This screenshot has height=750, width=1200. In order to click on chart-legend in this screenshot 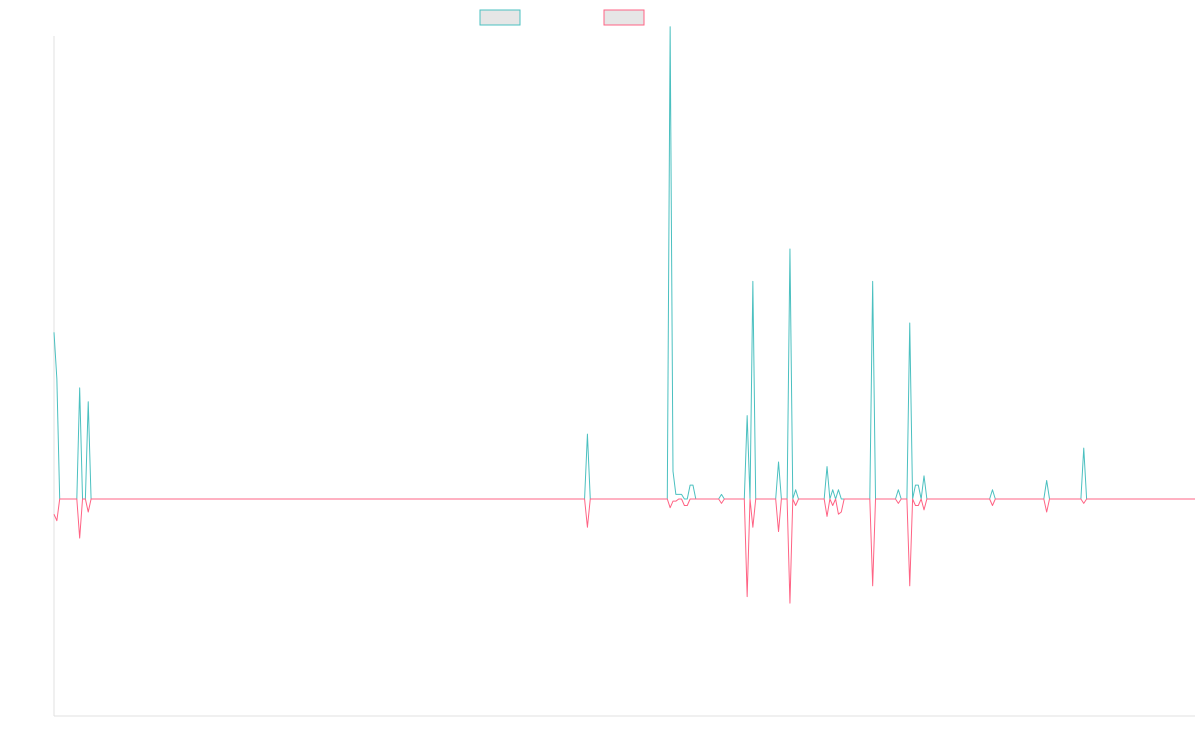, I will do `click(562, 17)`.